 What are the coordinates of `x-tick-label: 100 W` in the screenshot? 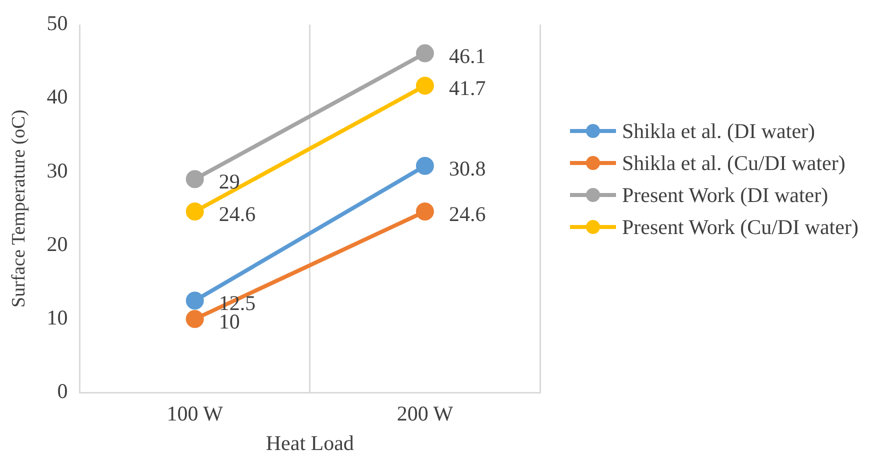 It's located at (195, 414).